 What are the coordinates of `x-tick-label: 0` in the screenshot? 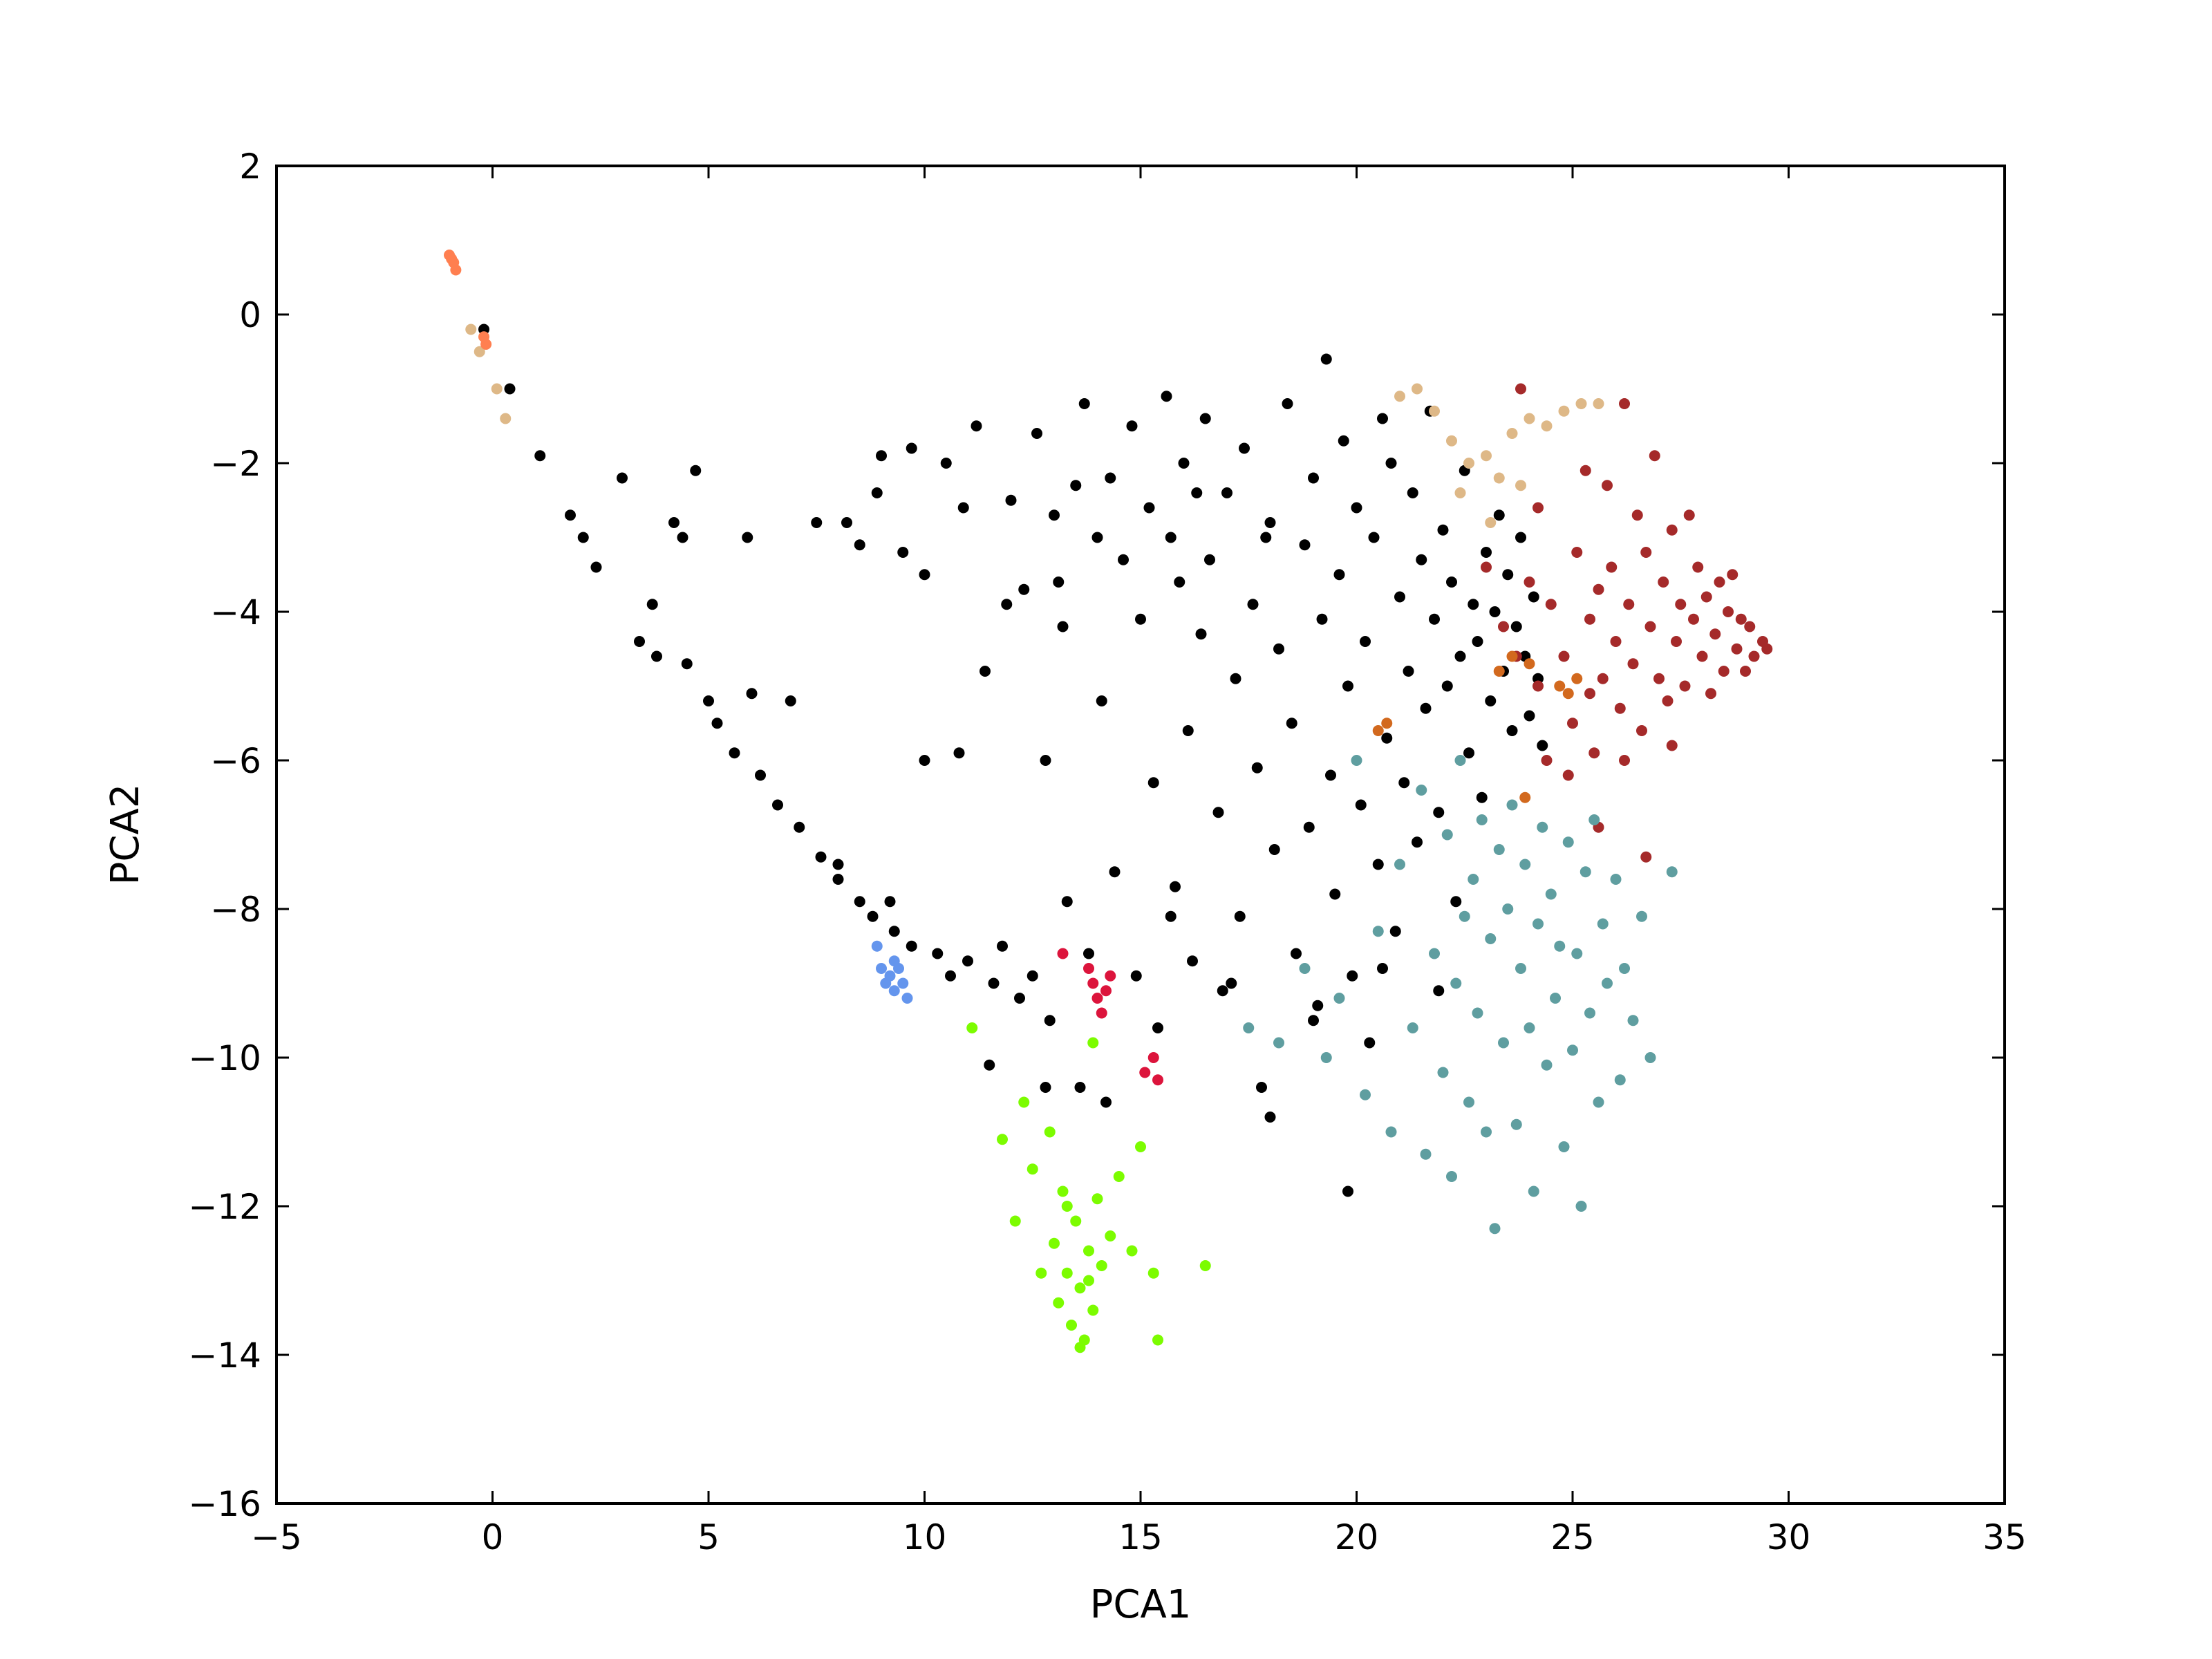 It's located at (493, 1537).